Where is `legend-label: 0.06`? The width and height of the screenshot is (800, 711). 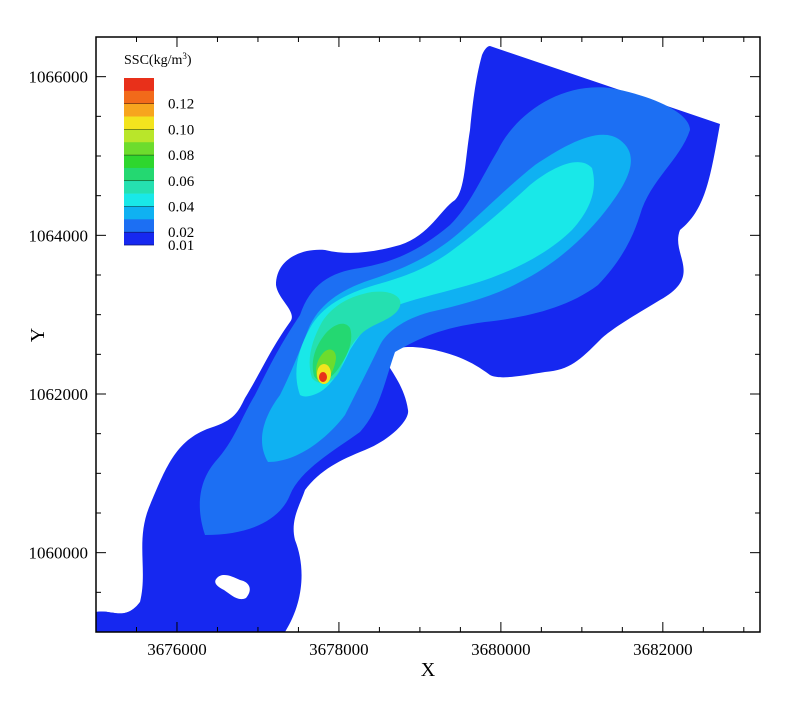
legend-label: 0.06 is located at coordinates (181, 182).